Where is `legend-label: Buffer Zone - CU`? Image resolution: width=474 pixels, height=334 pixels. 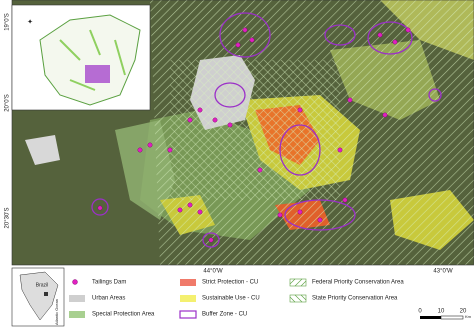
legend-label: Buffer Zone - CU is located at coordinates (224, 315).